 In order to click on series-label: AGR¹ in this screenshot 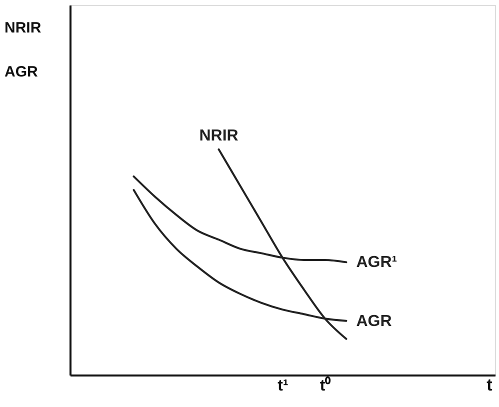, I will do `click(377, 263)`.